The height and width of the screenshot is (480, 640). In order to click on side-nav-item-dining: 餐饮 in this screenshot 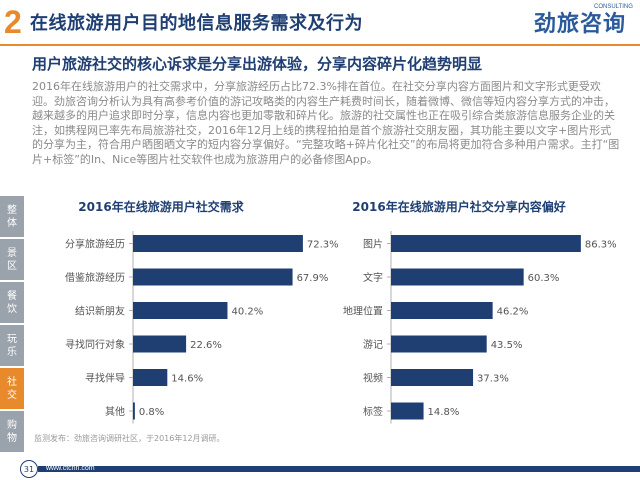, I will do `click(12, 302)`.